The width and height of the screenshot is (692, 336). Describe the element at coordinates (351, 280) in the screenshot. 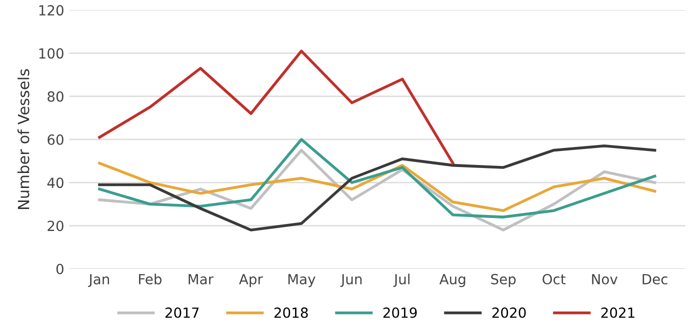

I see `x-tick-label: Jun` at that location.